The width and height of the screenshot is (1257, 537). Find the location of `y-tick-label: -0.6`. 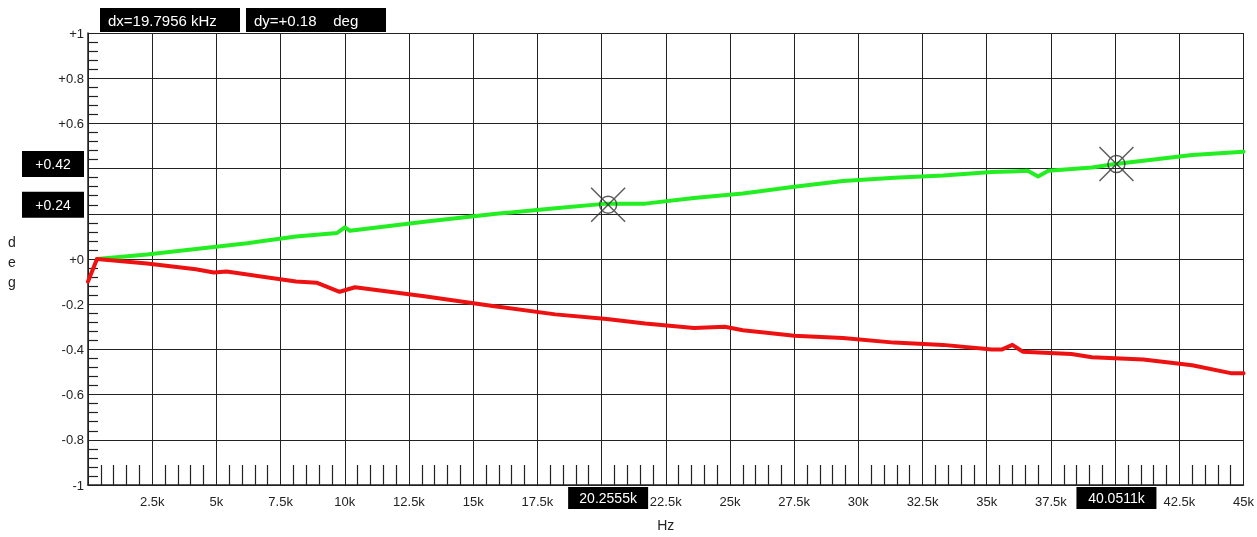

y-tick-label: -0.6 is located at coordinates (72, 395).